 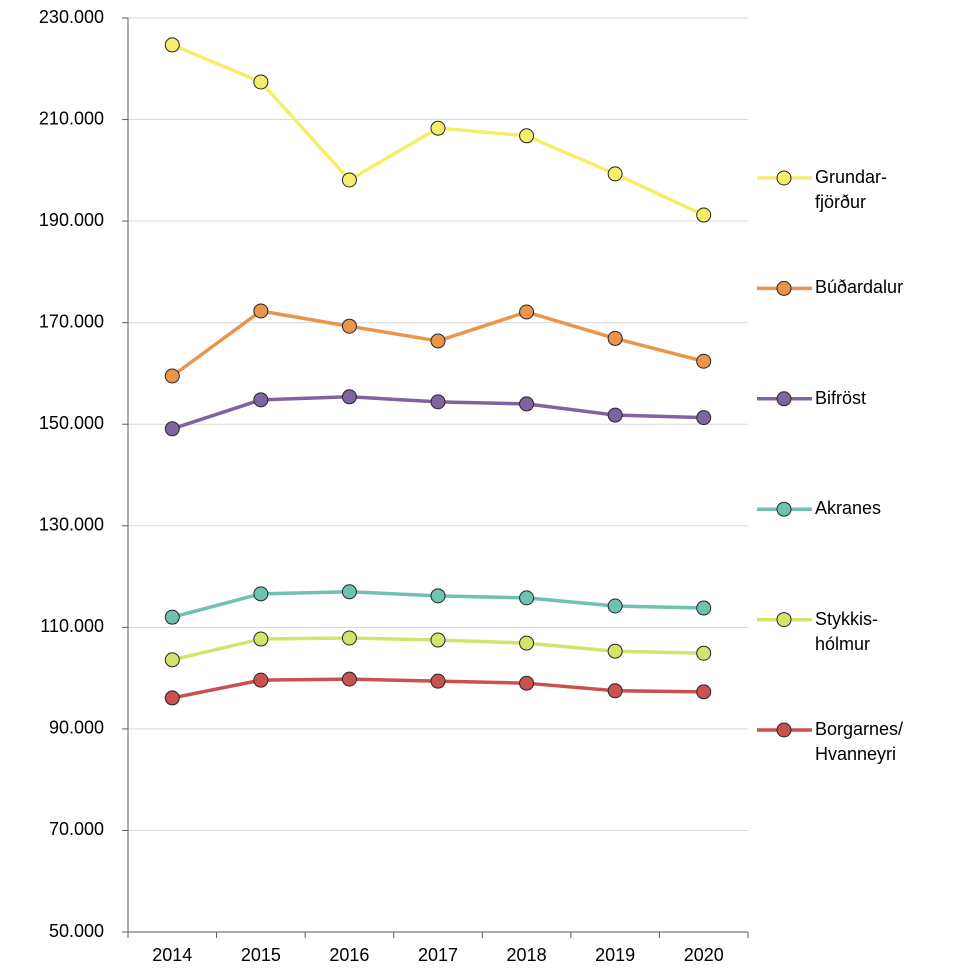 What do you see at coordinates (859, 287) in the screenshot?
I see `legend-label: Búðardalur` at bounding box center [859, 287].